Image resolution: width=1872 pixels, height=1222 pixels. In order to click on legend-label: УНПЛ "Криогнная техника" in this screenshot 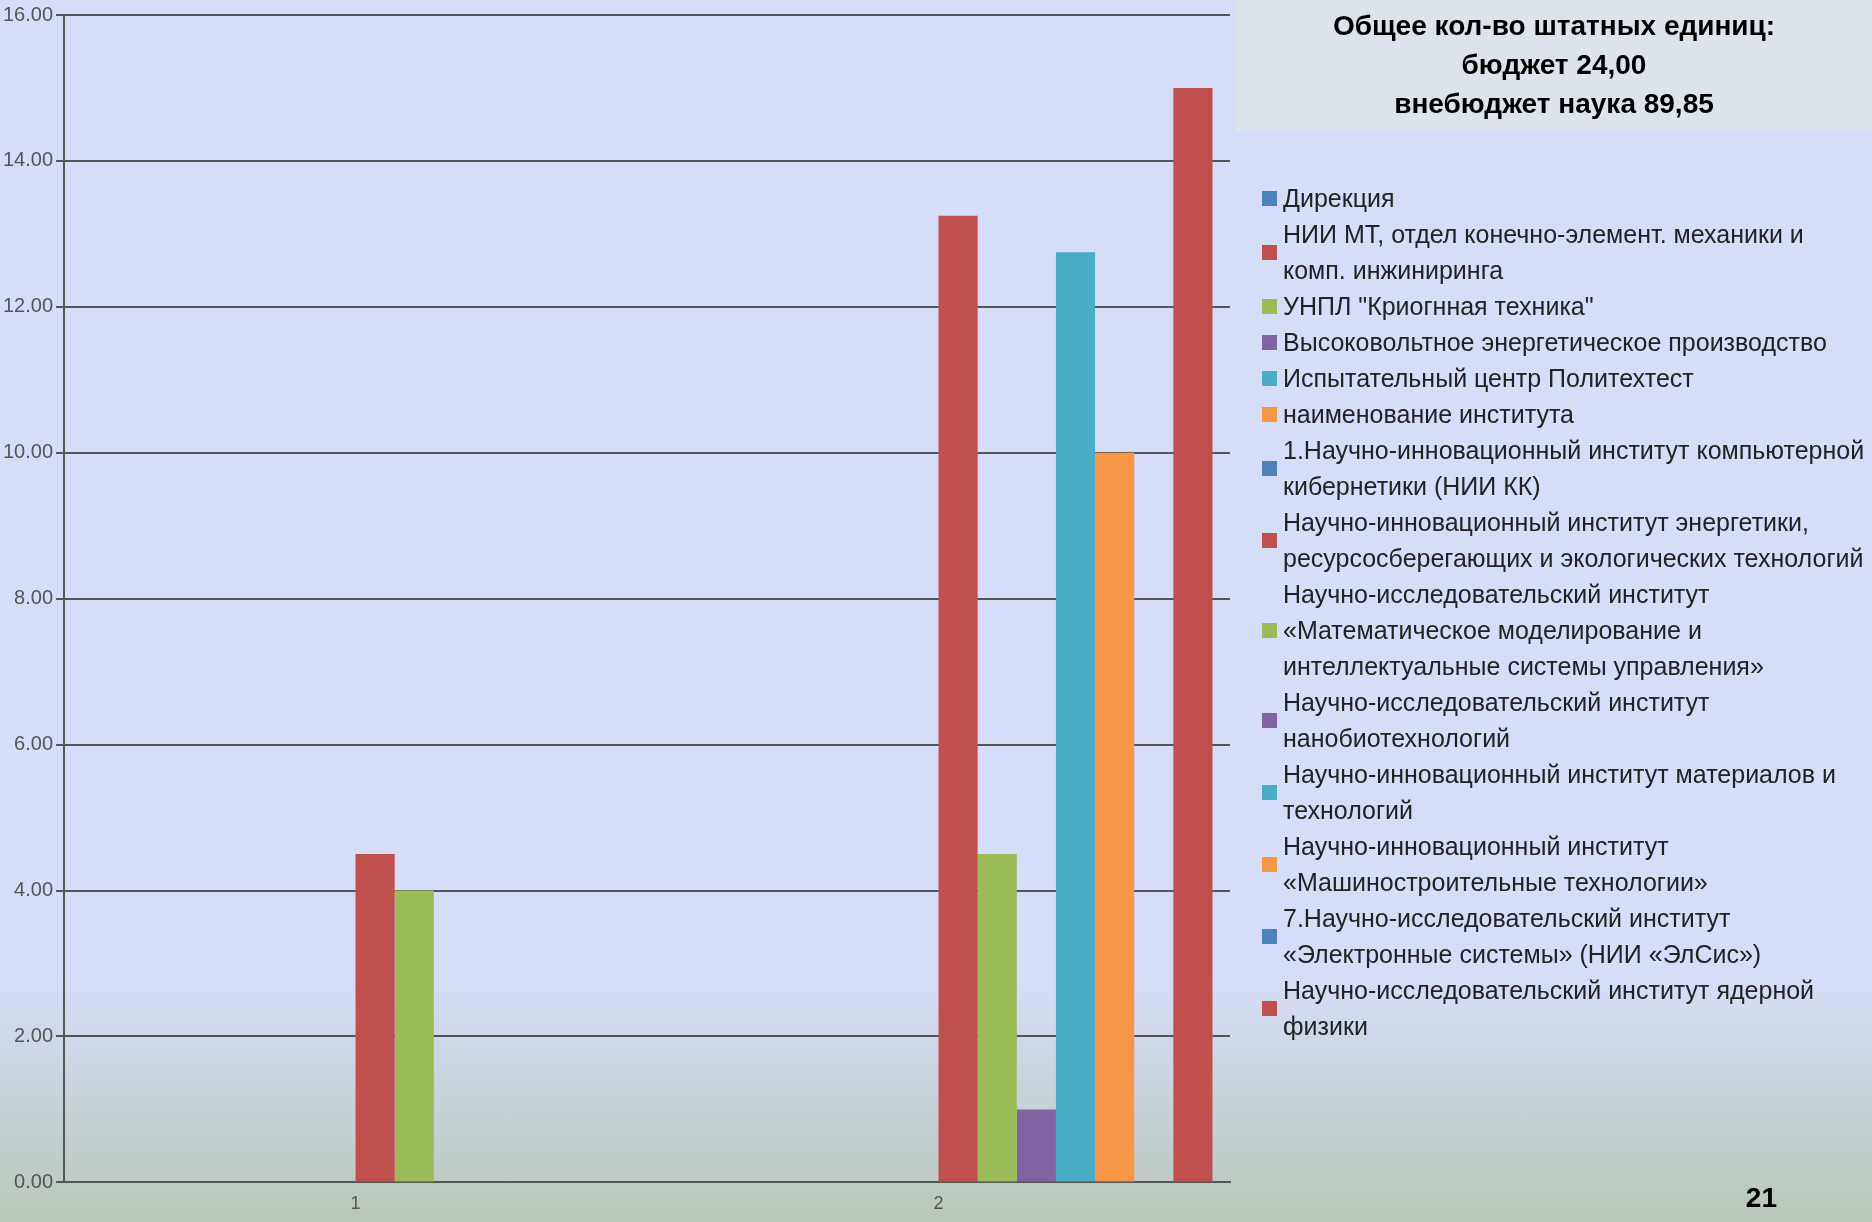, I will do `click(1438, 306)`.